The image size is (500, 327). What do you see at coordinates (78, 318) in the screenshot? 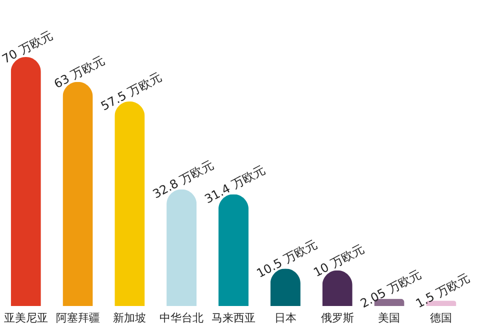
I see `x-tick-label: 阿塞拜疆` at bounding box center [78, 318].